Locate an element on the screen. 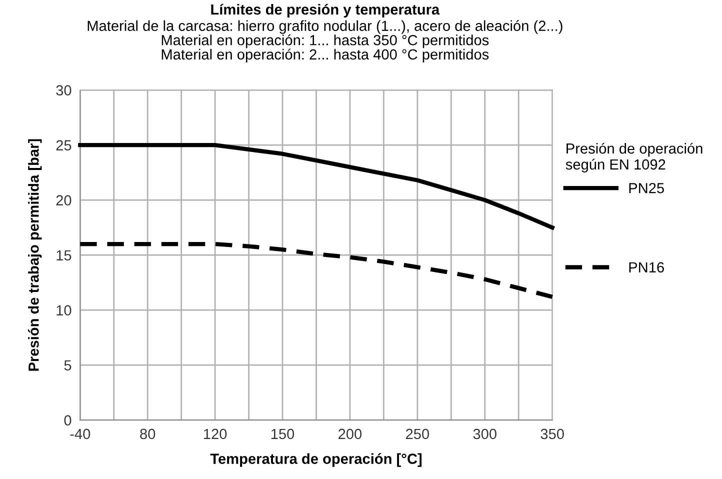  chart-subtitle: Material de la carcasa: hierro grafito nodular (1...), acero de aleación (2...) Material en operación: 1... hasta 350 °C permitidos Material en operación: 2... hasta 400 °C permitidos is located at coordinates (325, 41).